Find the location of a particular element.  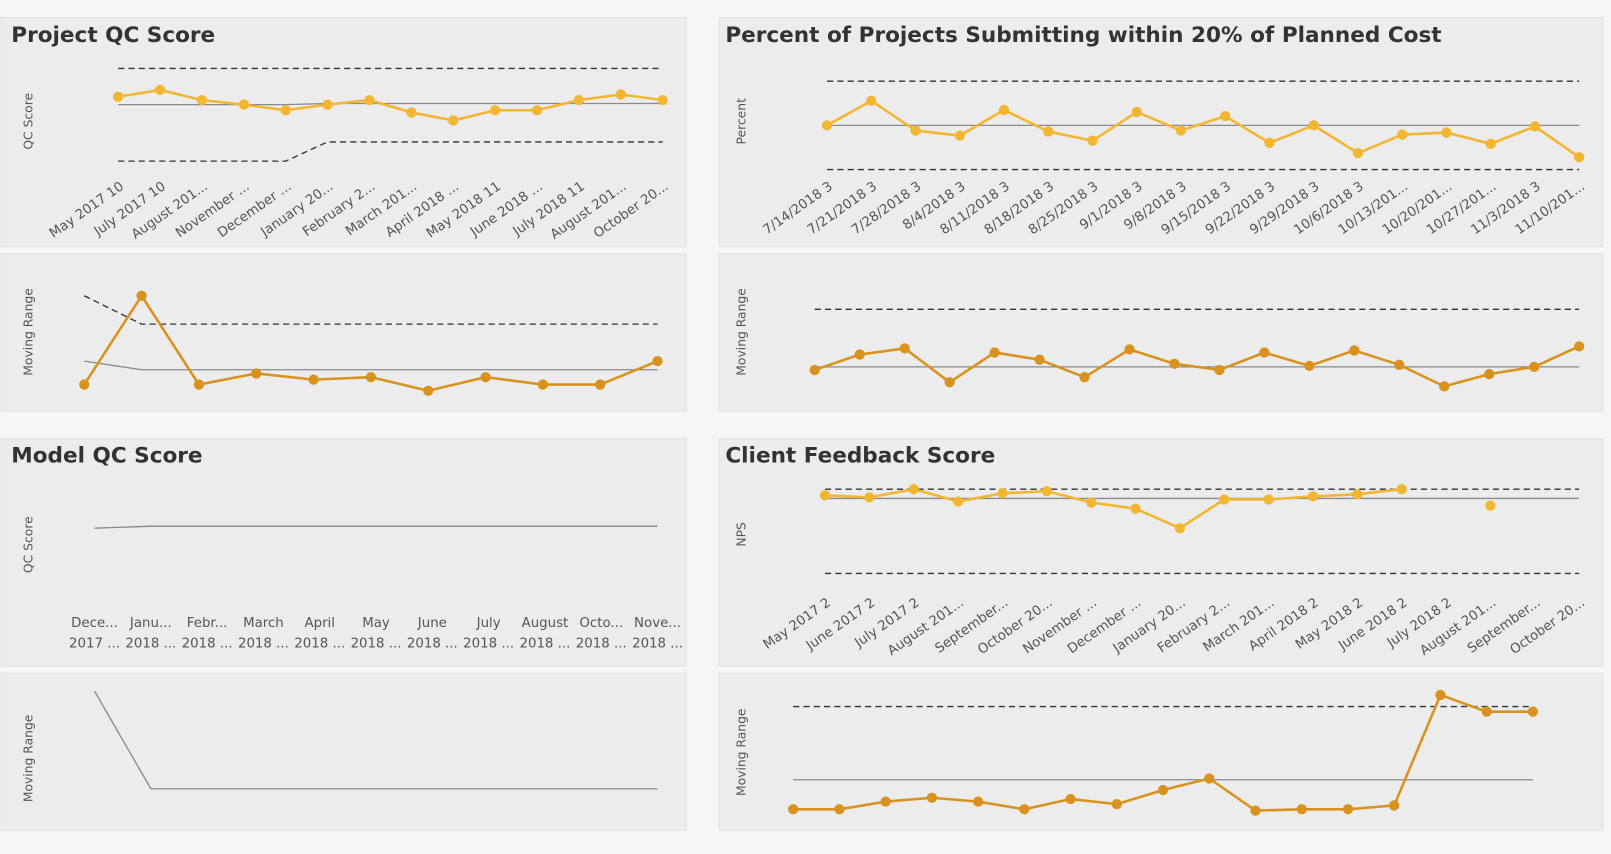

x-tick-label-line: July is located at coordinates (488, 623).